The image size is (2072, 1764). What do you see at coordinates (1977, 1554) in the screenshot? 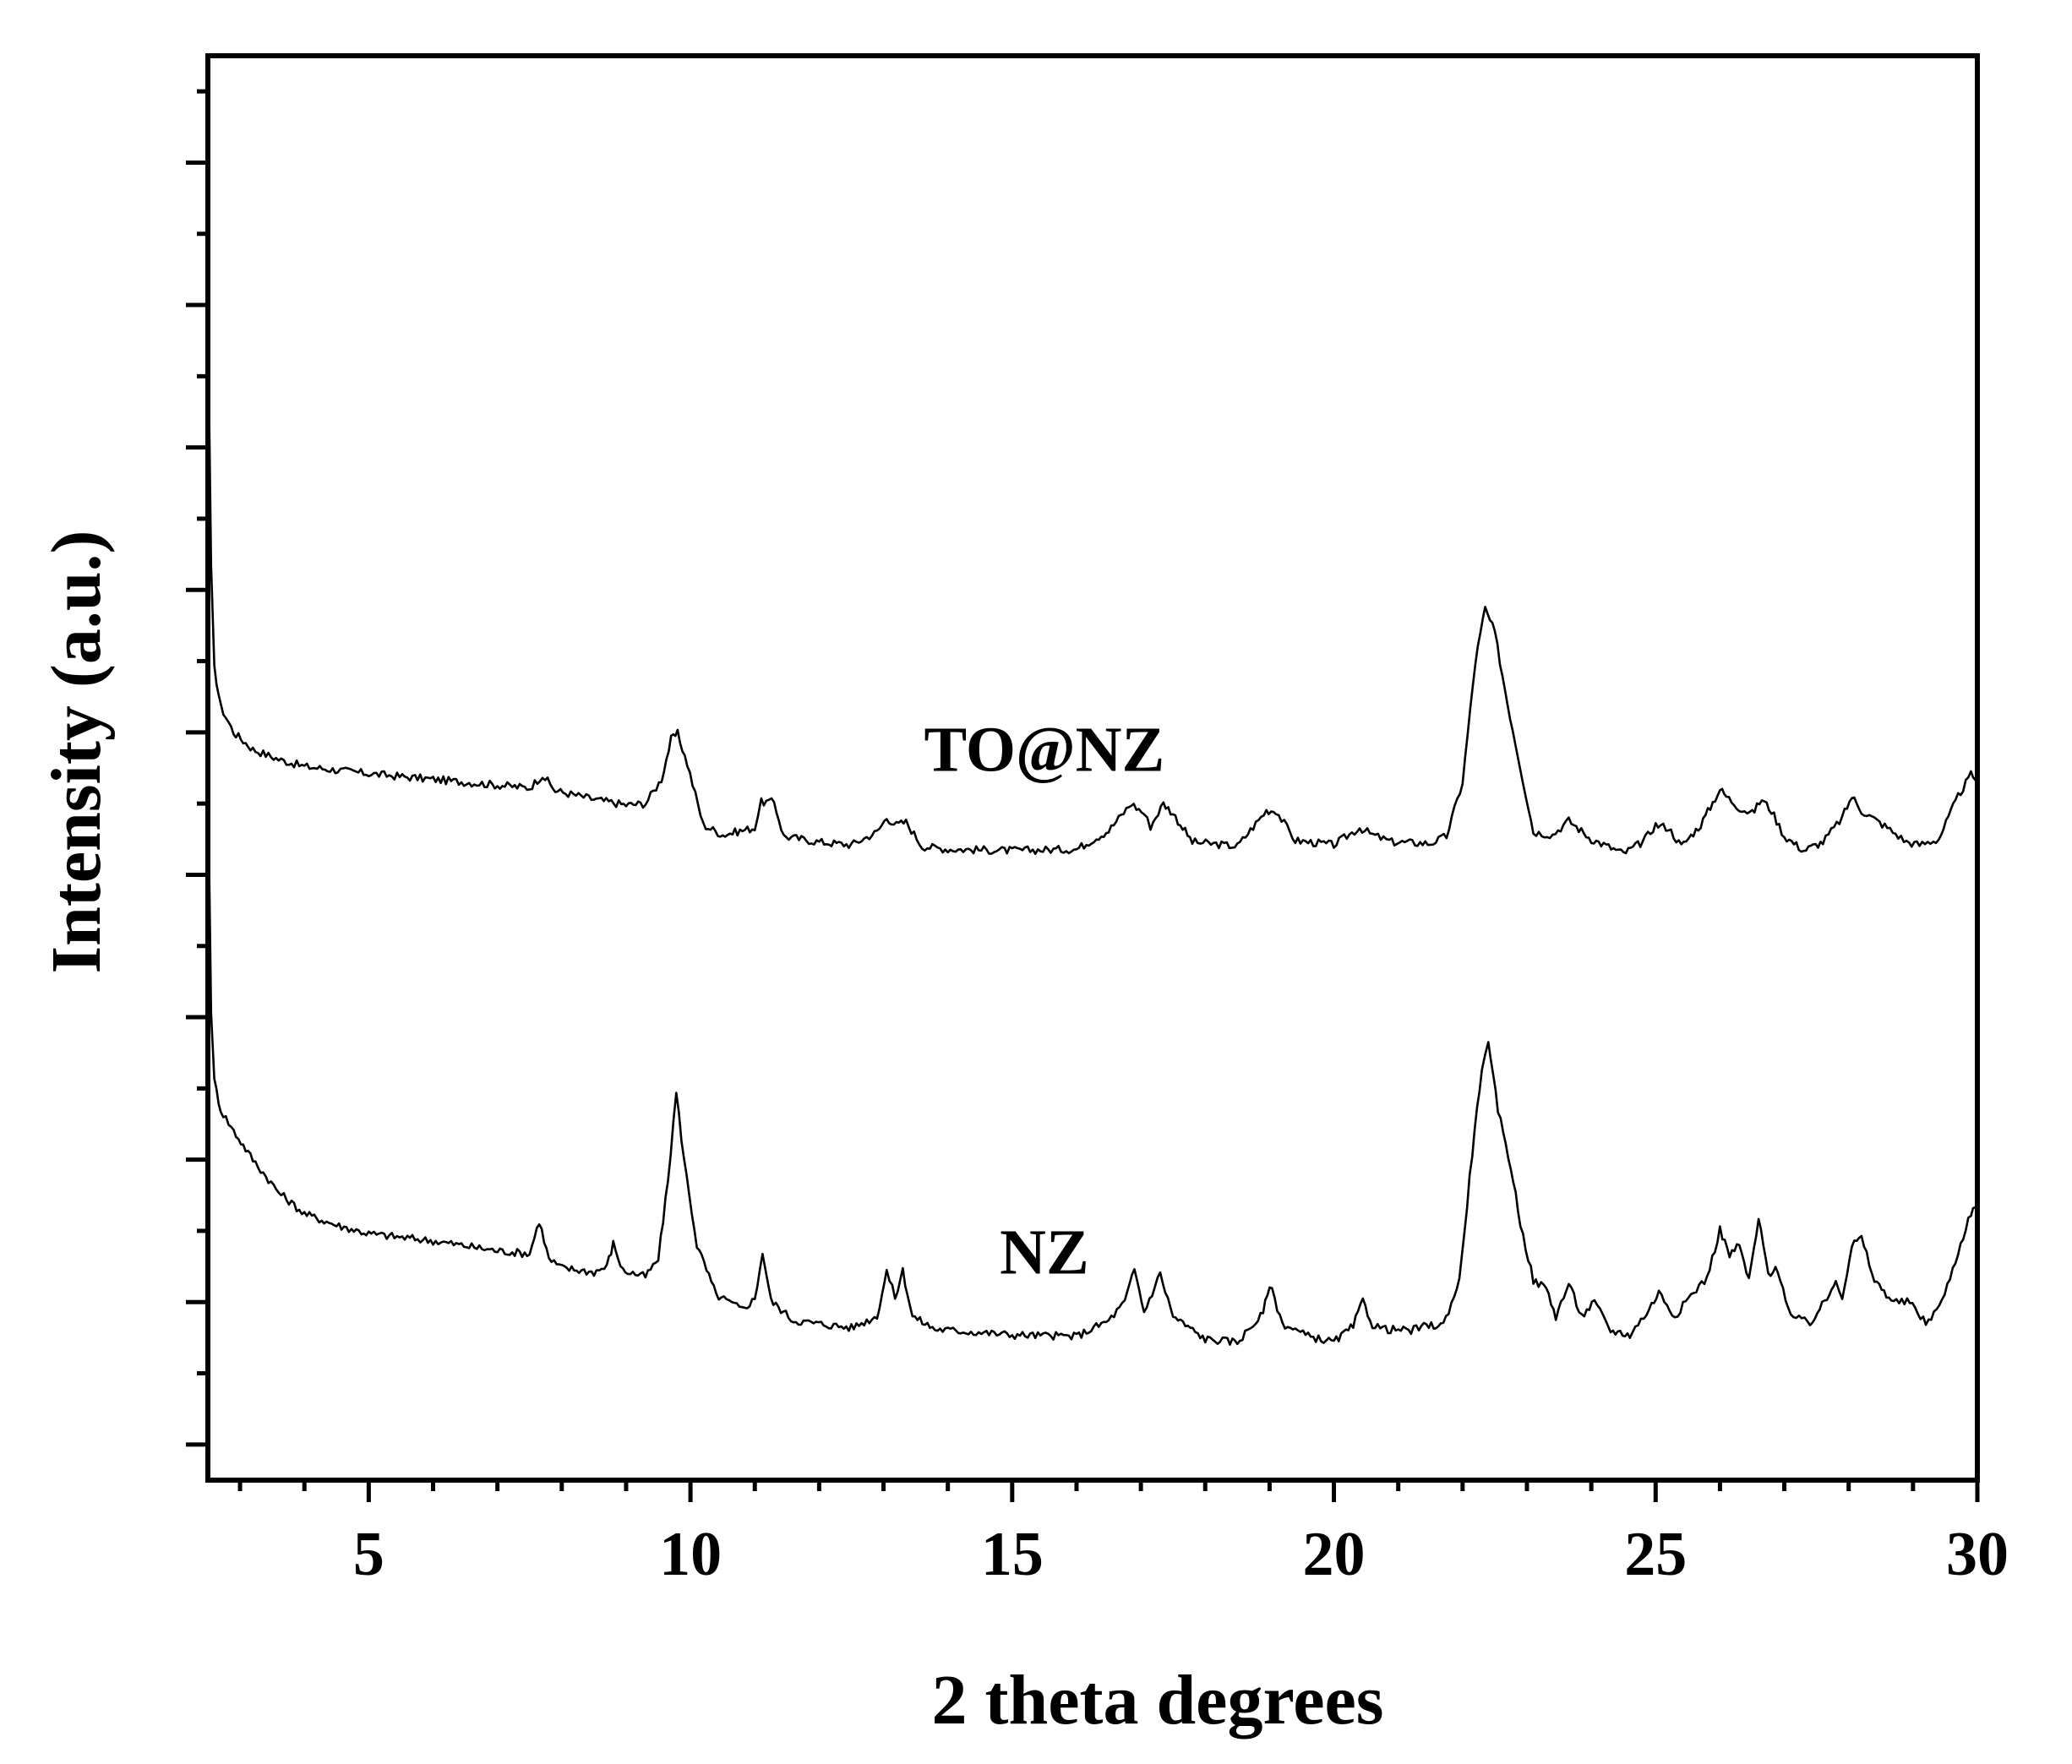
I see `x-tick-label: 30` at bounding box center [1977, 1554].